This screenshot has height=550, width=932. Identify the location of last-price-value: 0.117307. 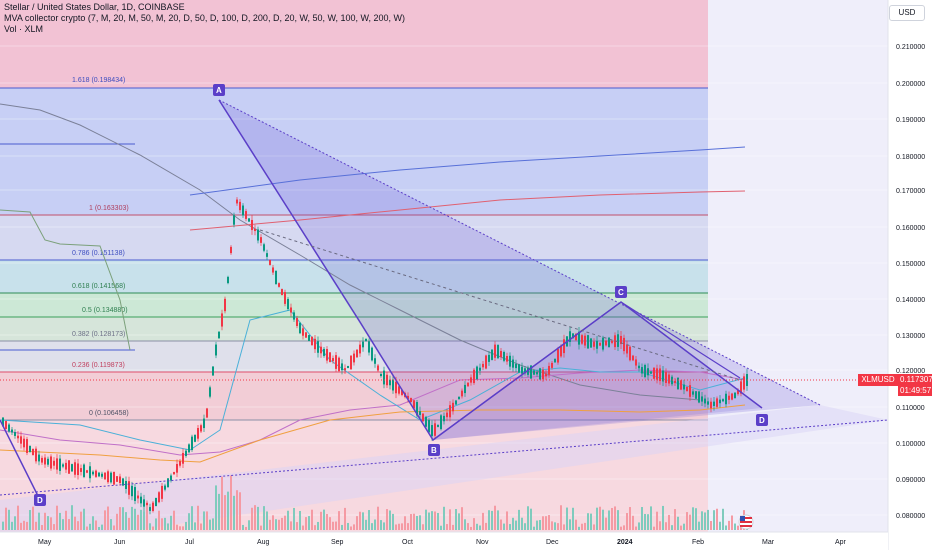
(916, 379).